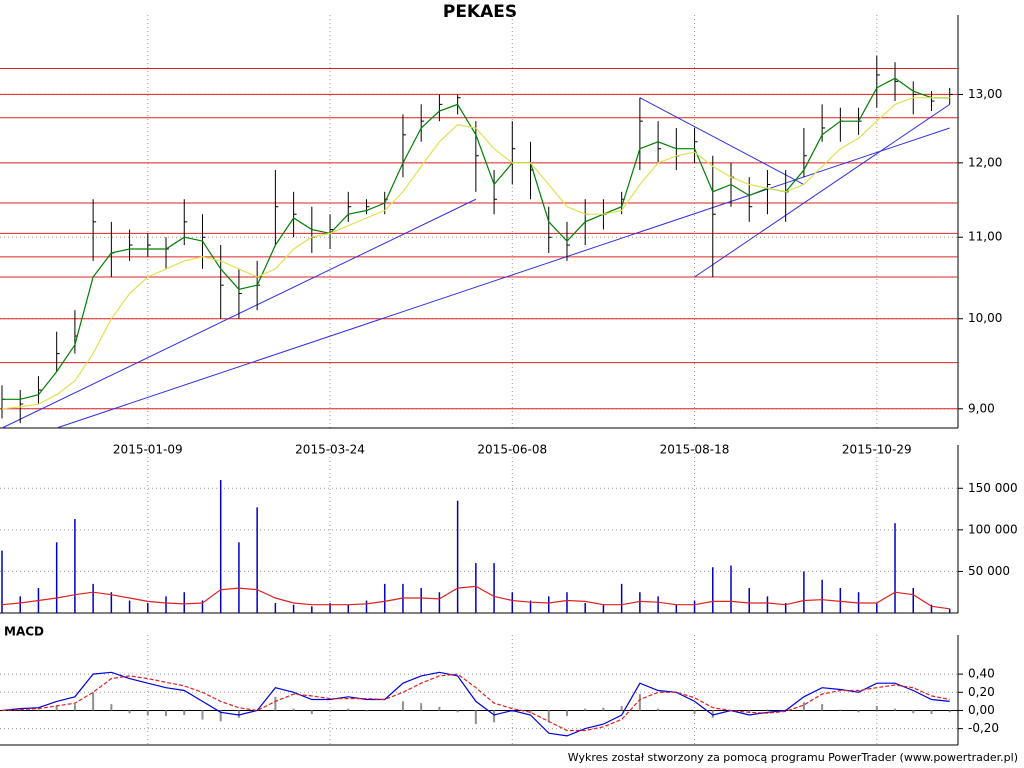 This screenshot has width=1024, height=768. I want to click on y-tick-label: 0,40, so click(981, 674).